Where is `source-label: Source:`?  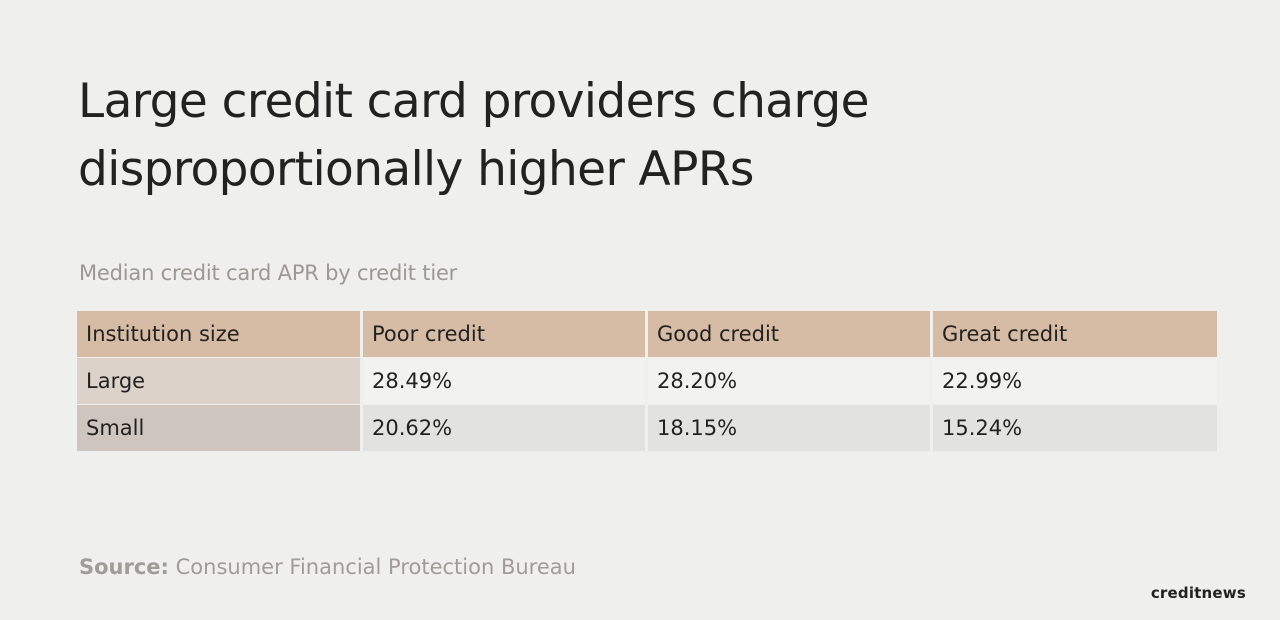
source-label: Source: is located at coordinates (124, 567).